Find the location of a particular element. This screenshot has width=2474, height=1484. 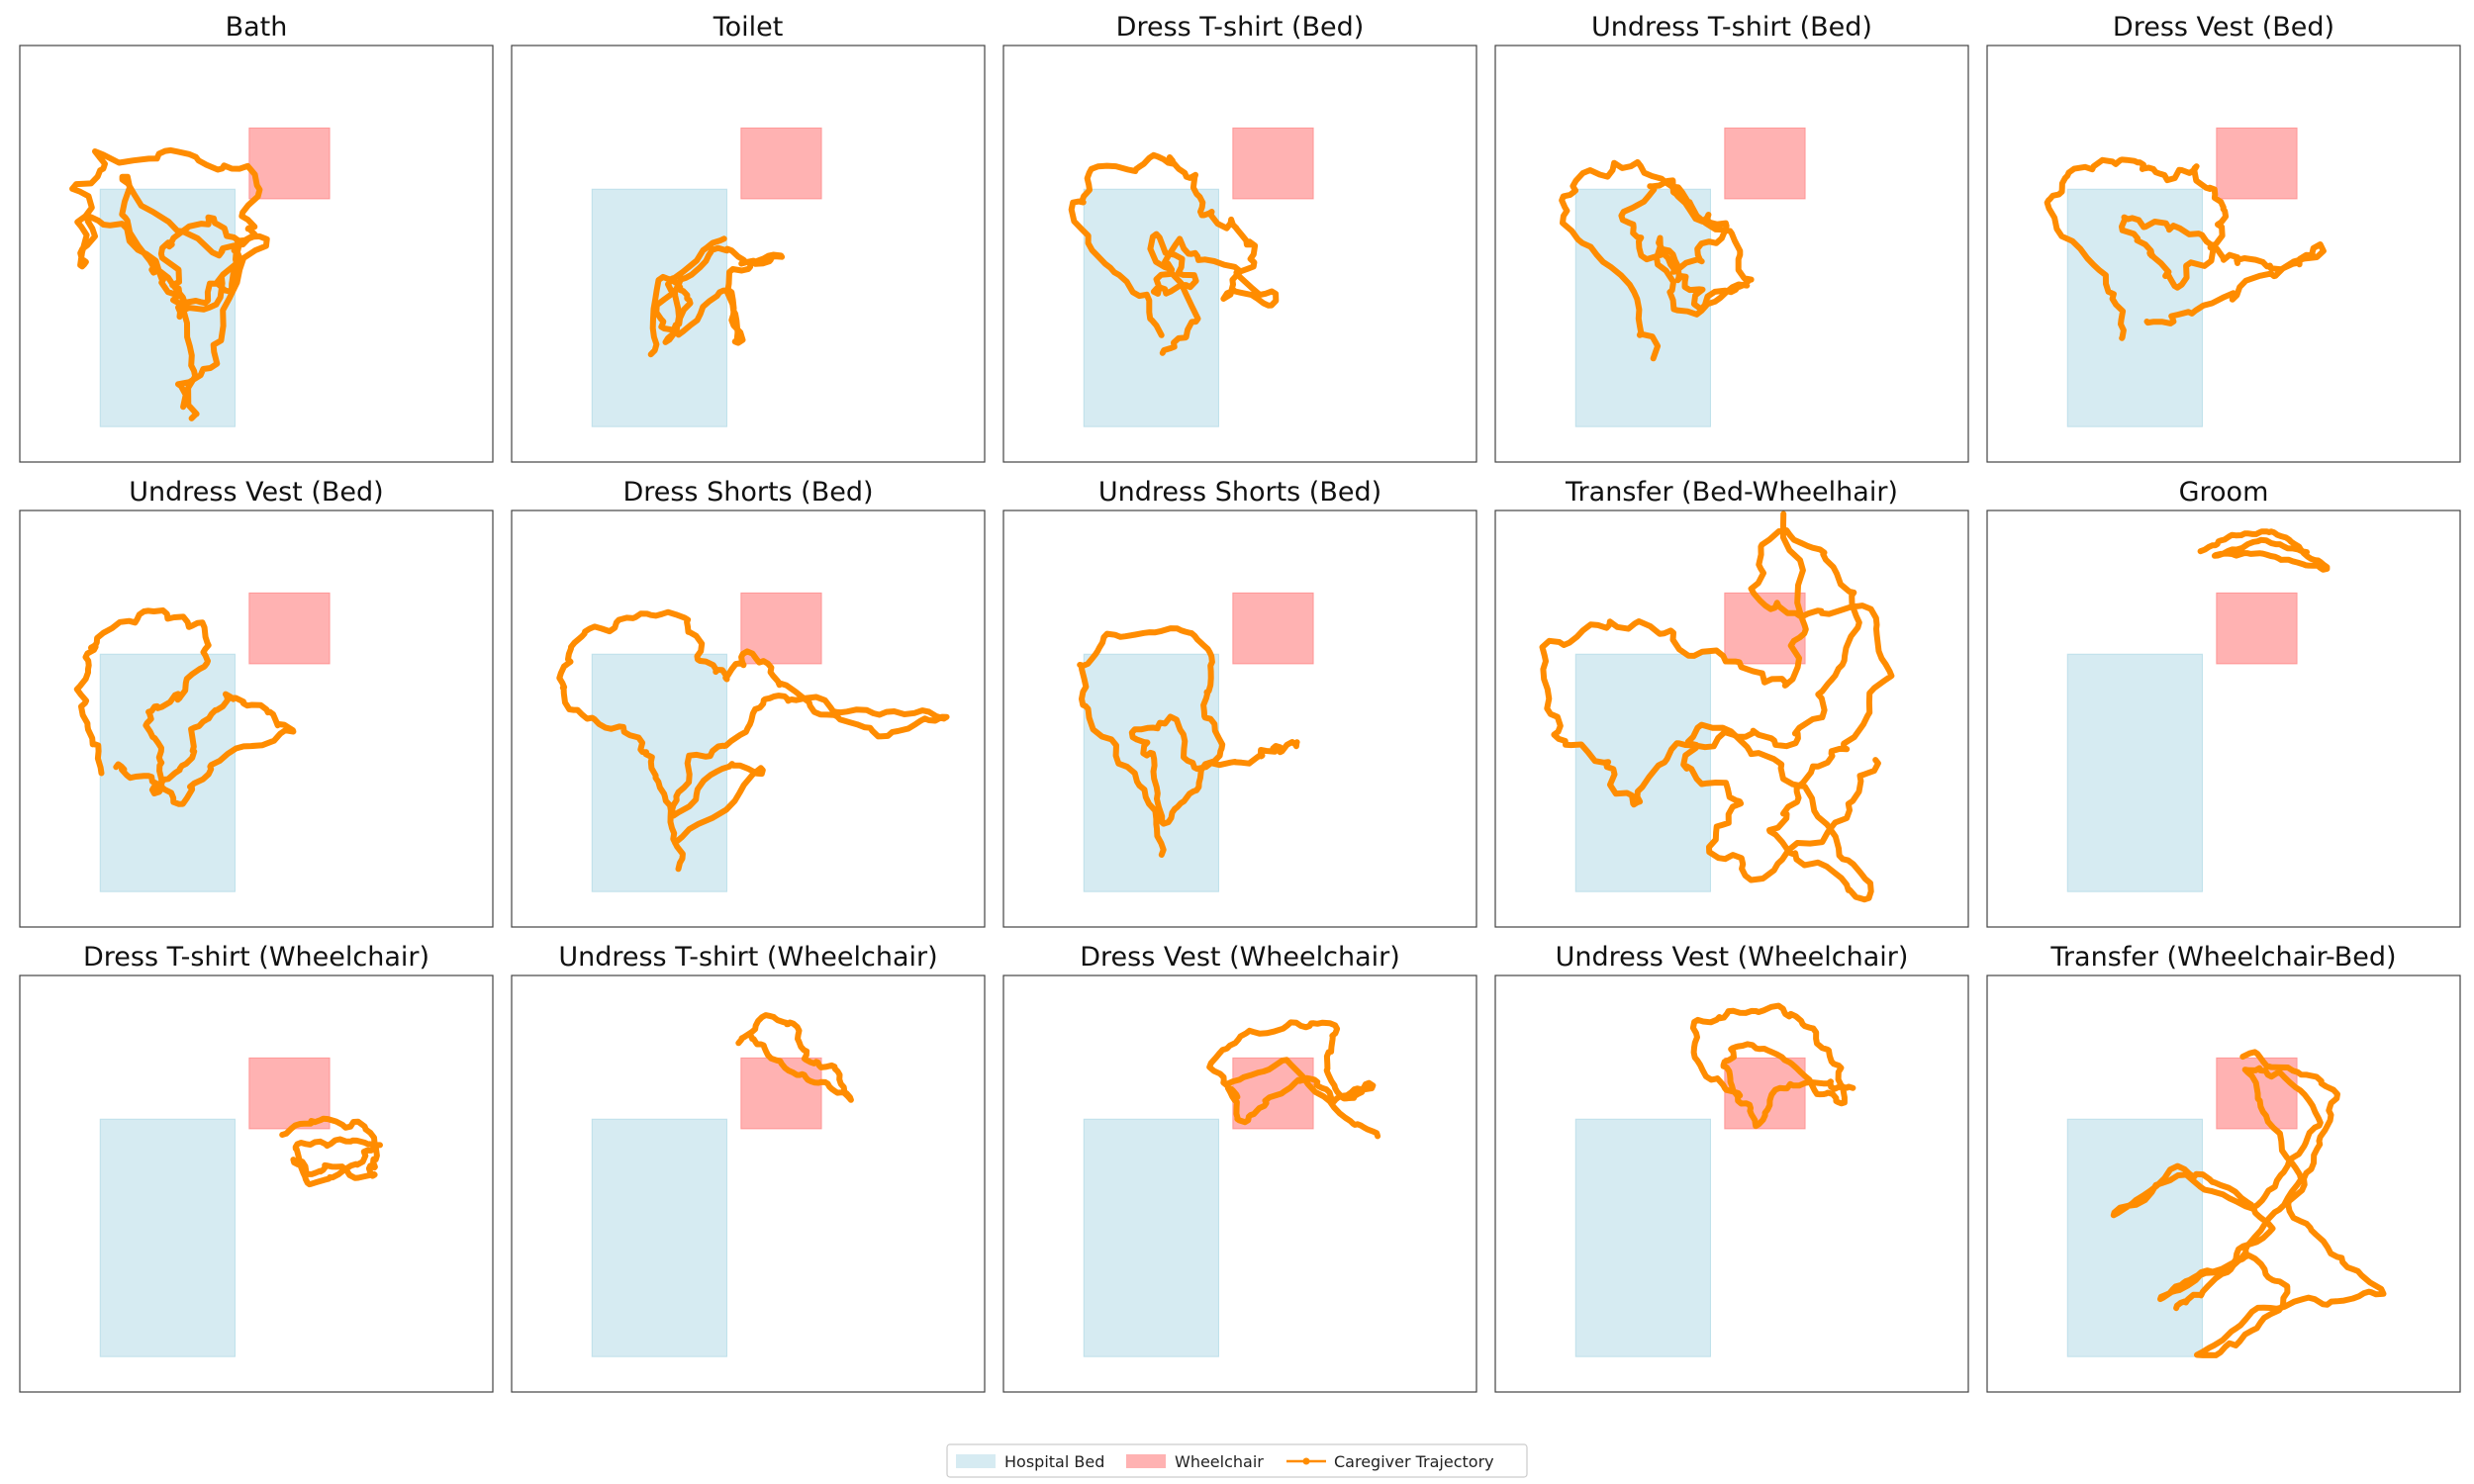

panel-15: Transfer (Wheelchair-Bed) is located at coordinates (2223, 1167).